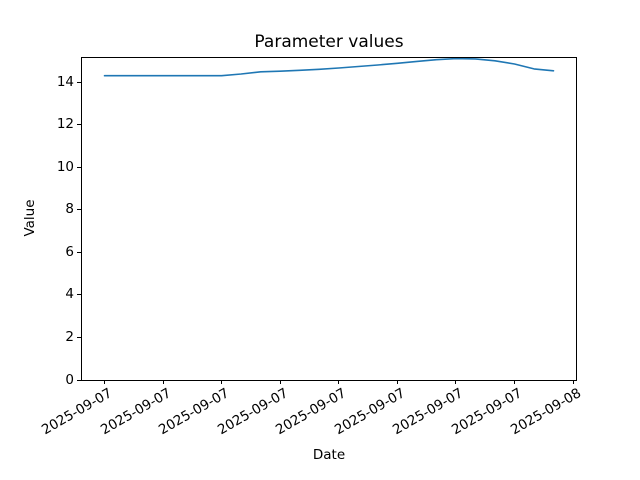 This screenshot has height=480, width=640. What do you see at coordinates (65, 81) in the screenshot?
I see `y-tick-label: 14` at bounding box center [65, 81].